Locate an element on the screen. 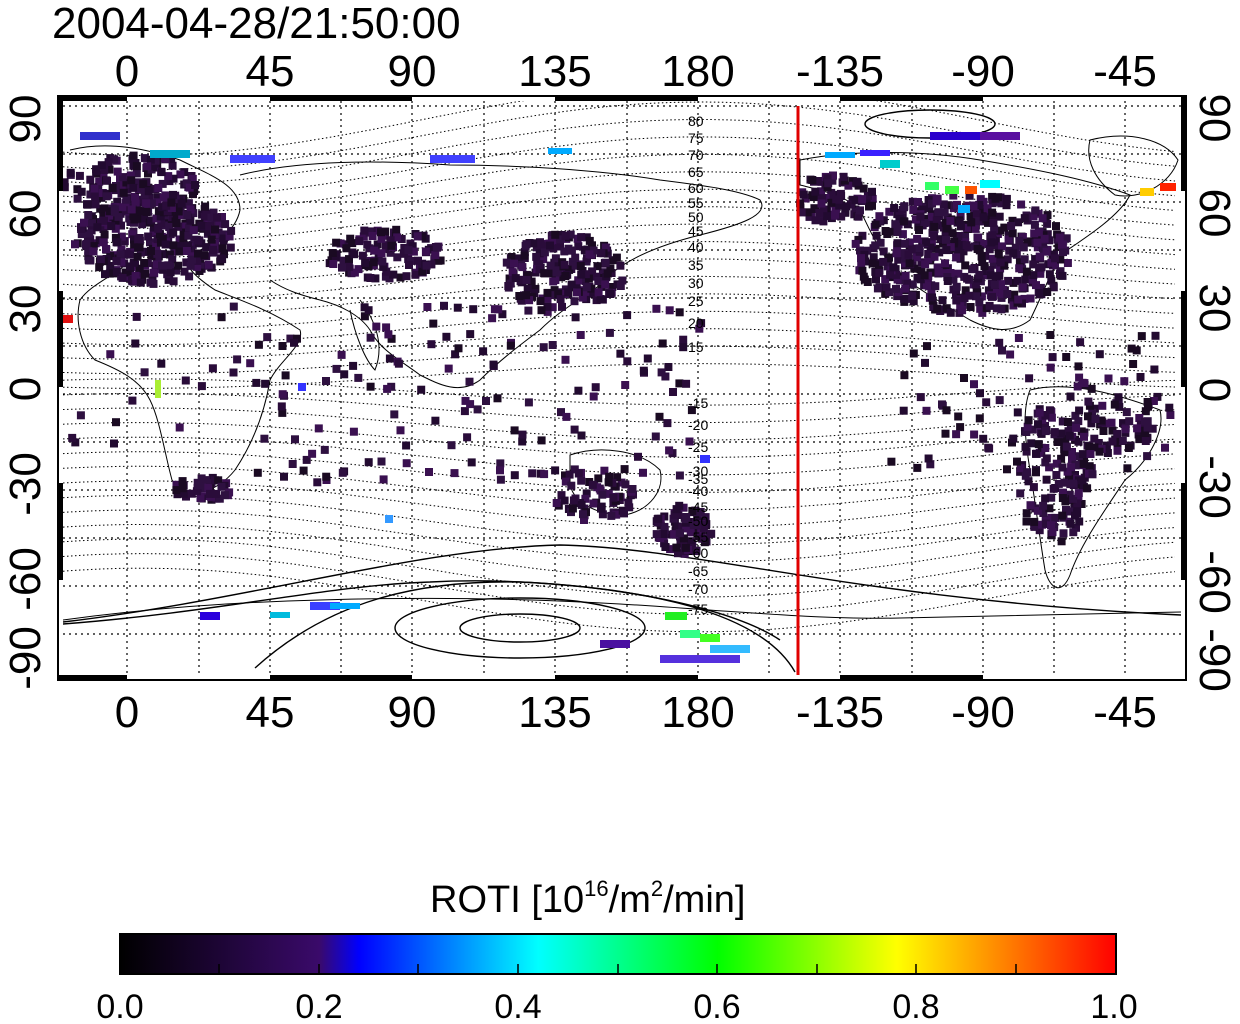 Image resolution: width=1240 pixels, height=1024 pixels. colorbar-tick-label: 0.6 is located at coordinates (716, 1006).